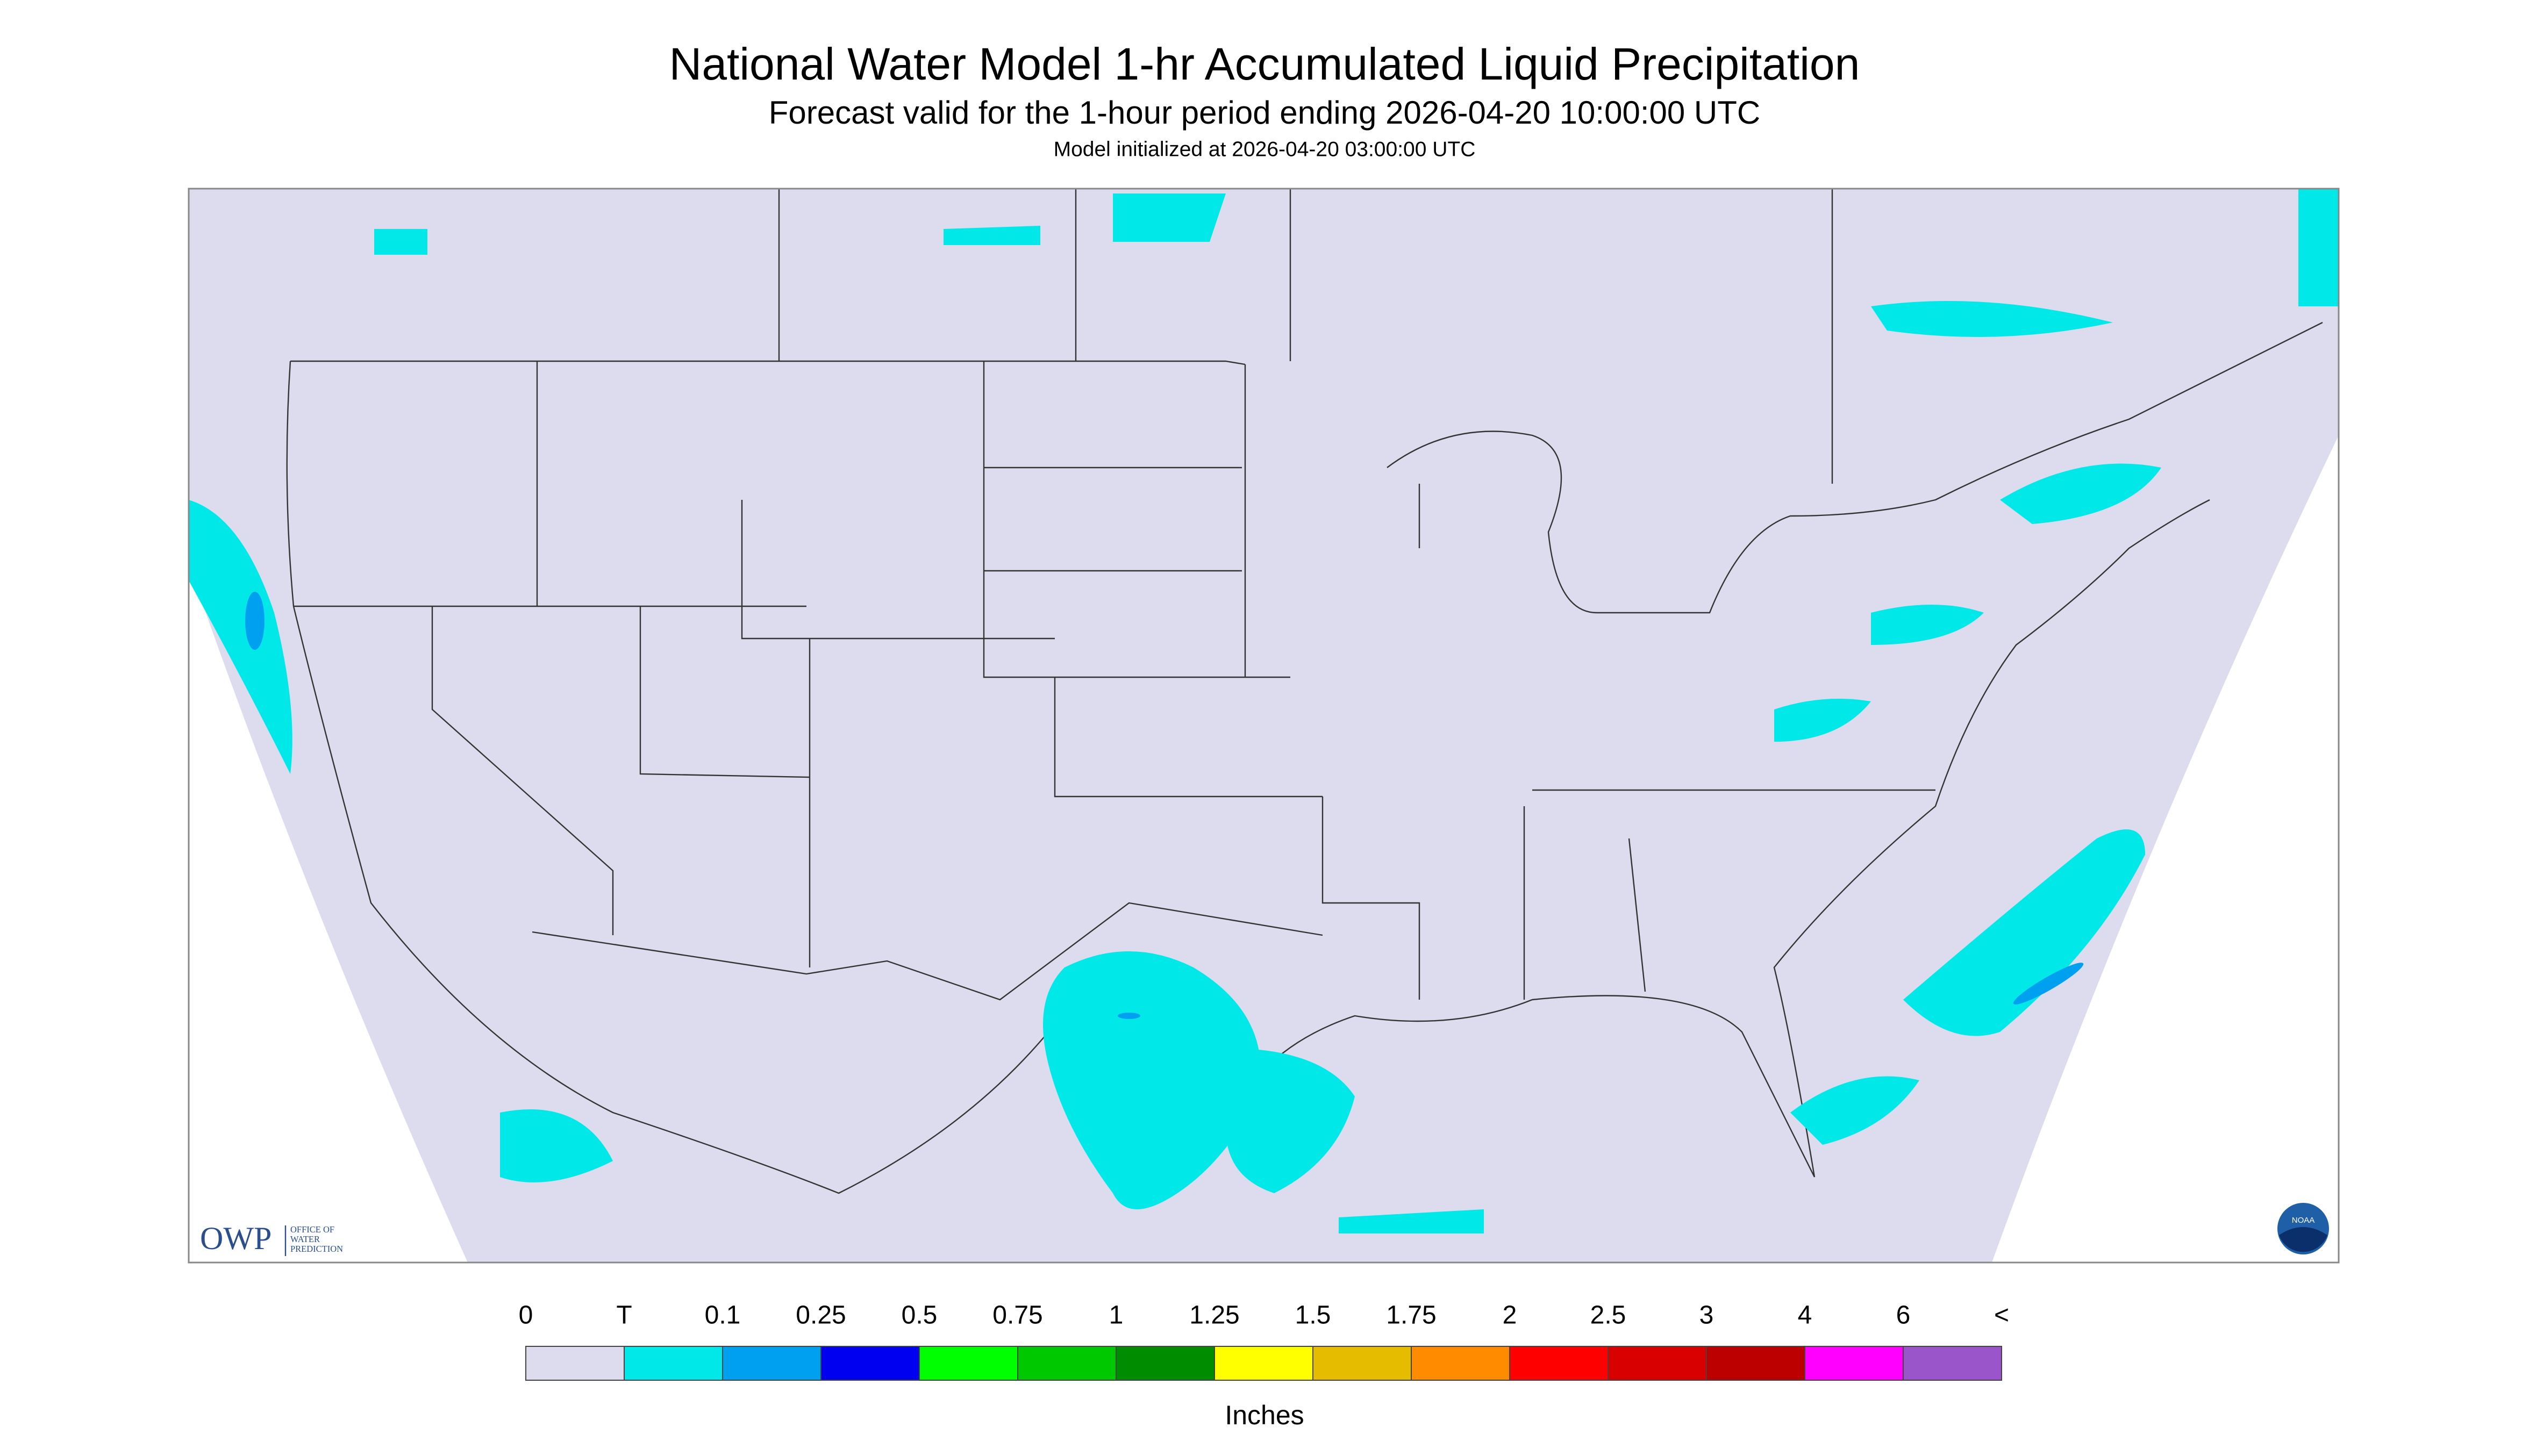 This screenshot has width=2529, height=1456. I want to click on legend-label: 2, so click(1510, 1315).